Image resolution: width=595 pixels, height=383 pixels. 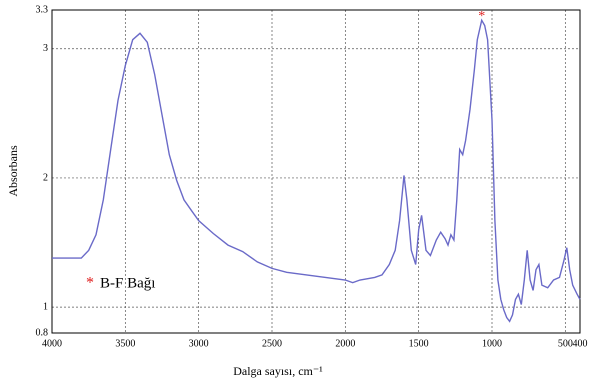 I want to click on x-tick-label: 1500, so click(x=419, y=343).